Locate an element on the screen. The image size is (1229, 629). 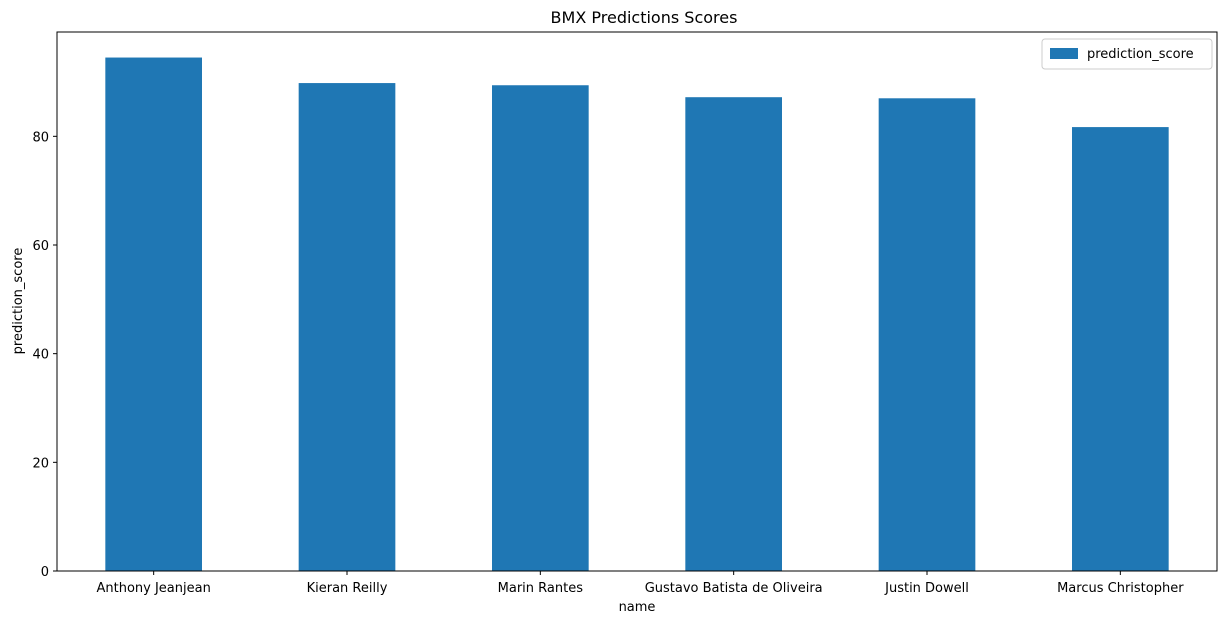
y-axis-ticks: 0 20 40 60 80 is located at coordinates (44, 355).